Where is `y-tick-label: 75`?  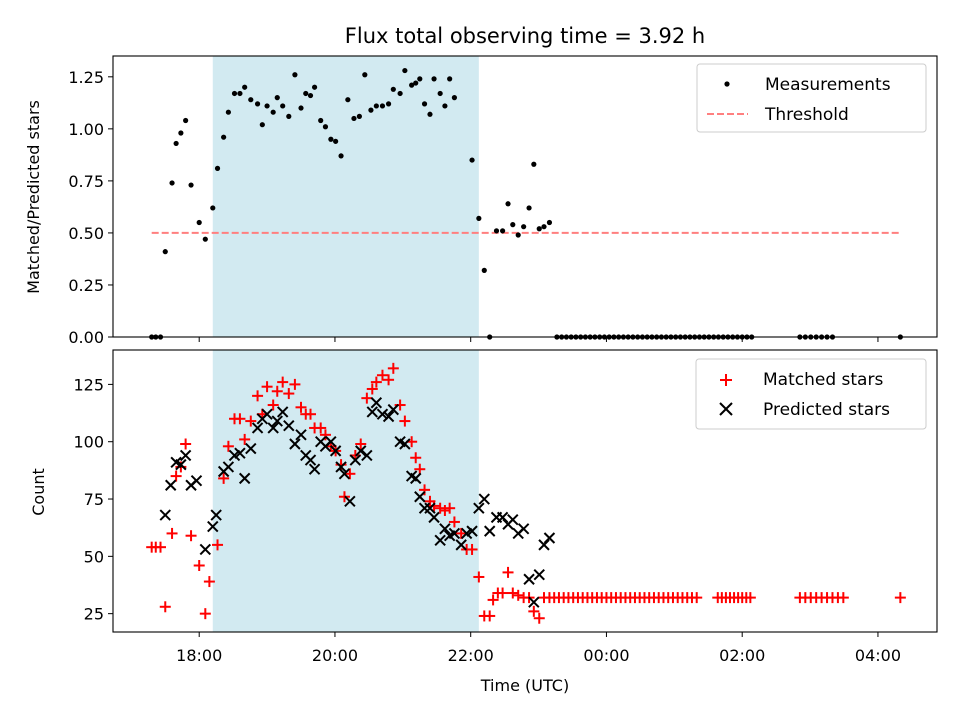 y-tick-label: 75 is located at coordinates (94, 499).